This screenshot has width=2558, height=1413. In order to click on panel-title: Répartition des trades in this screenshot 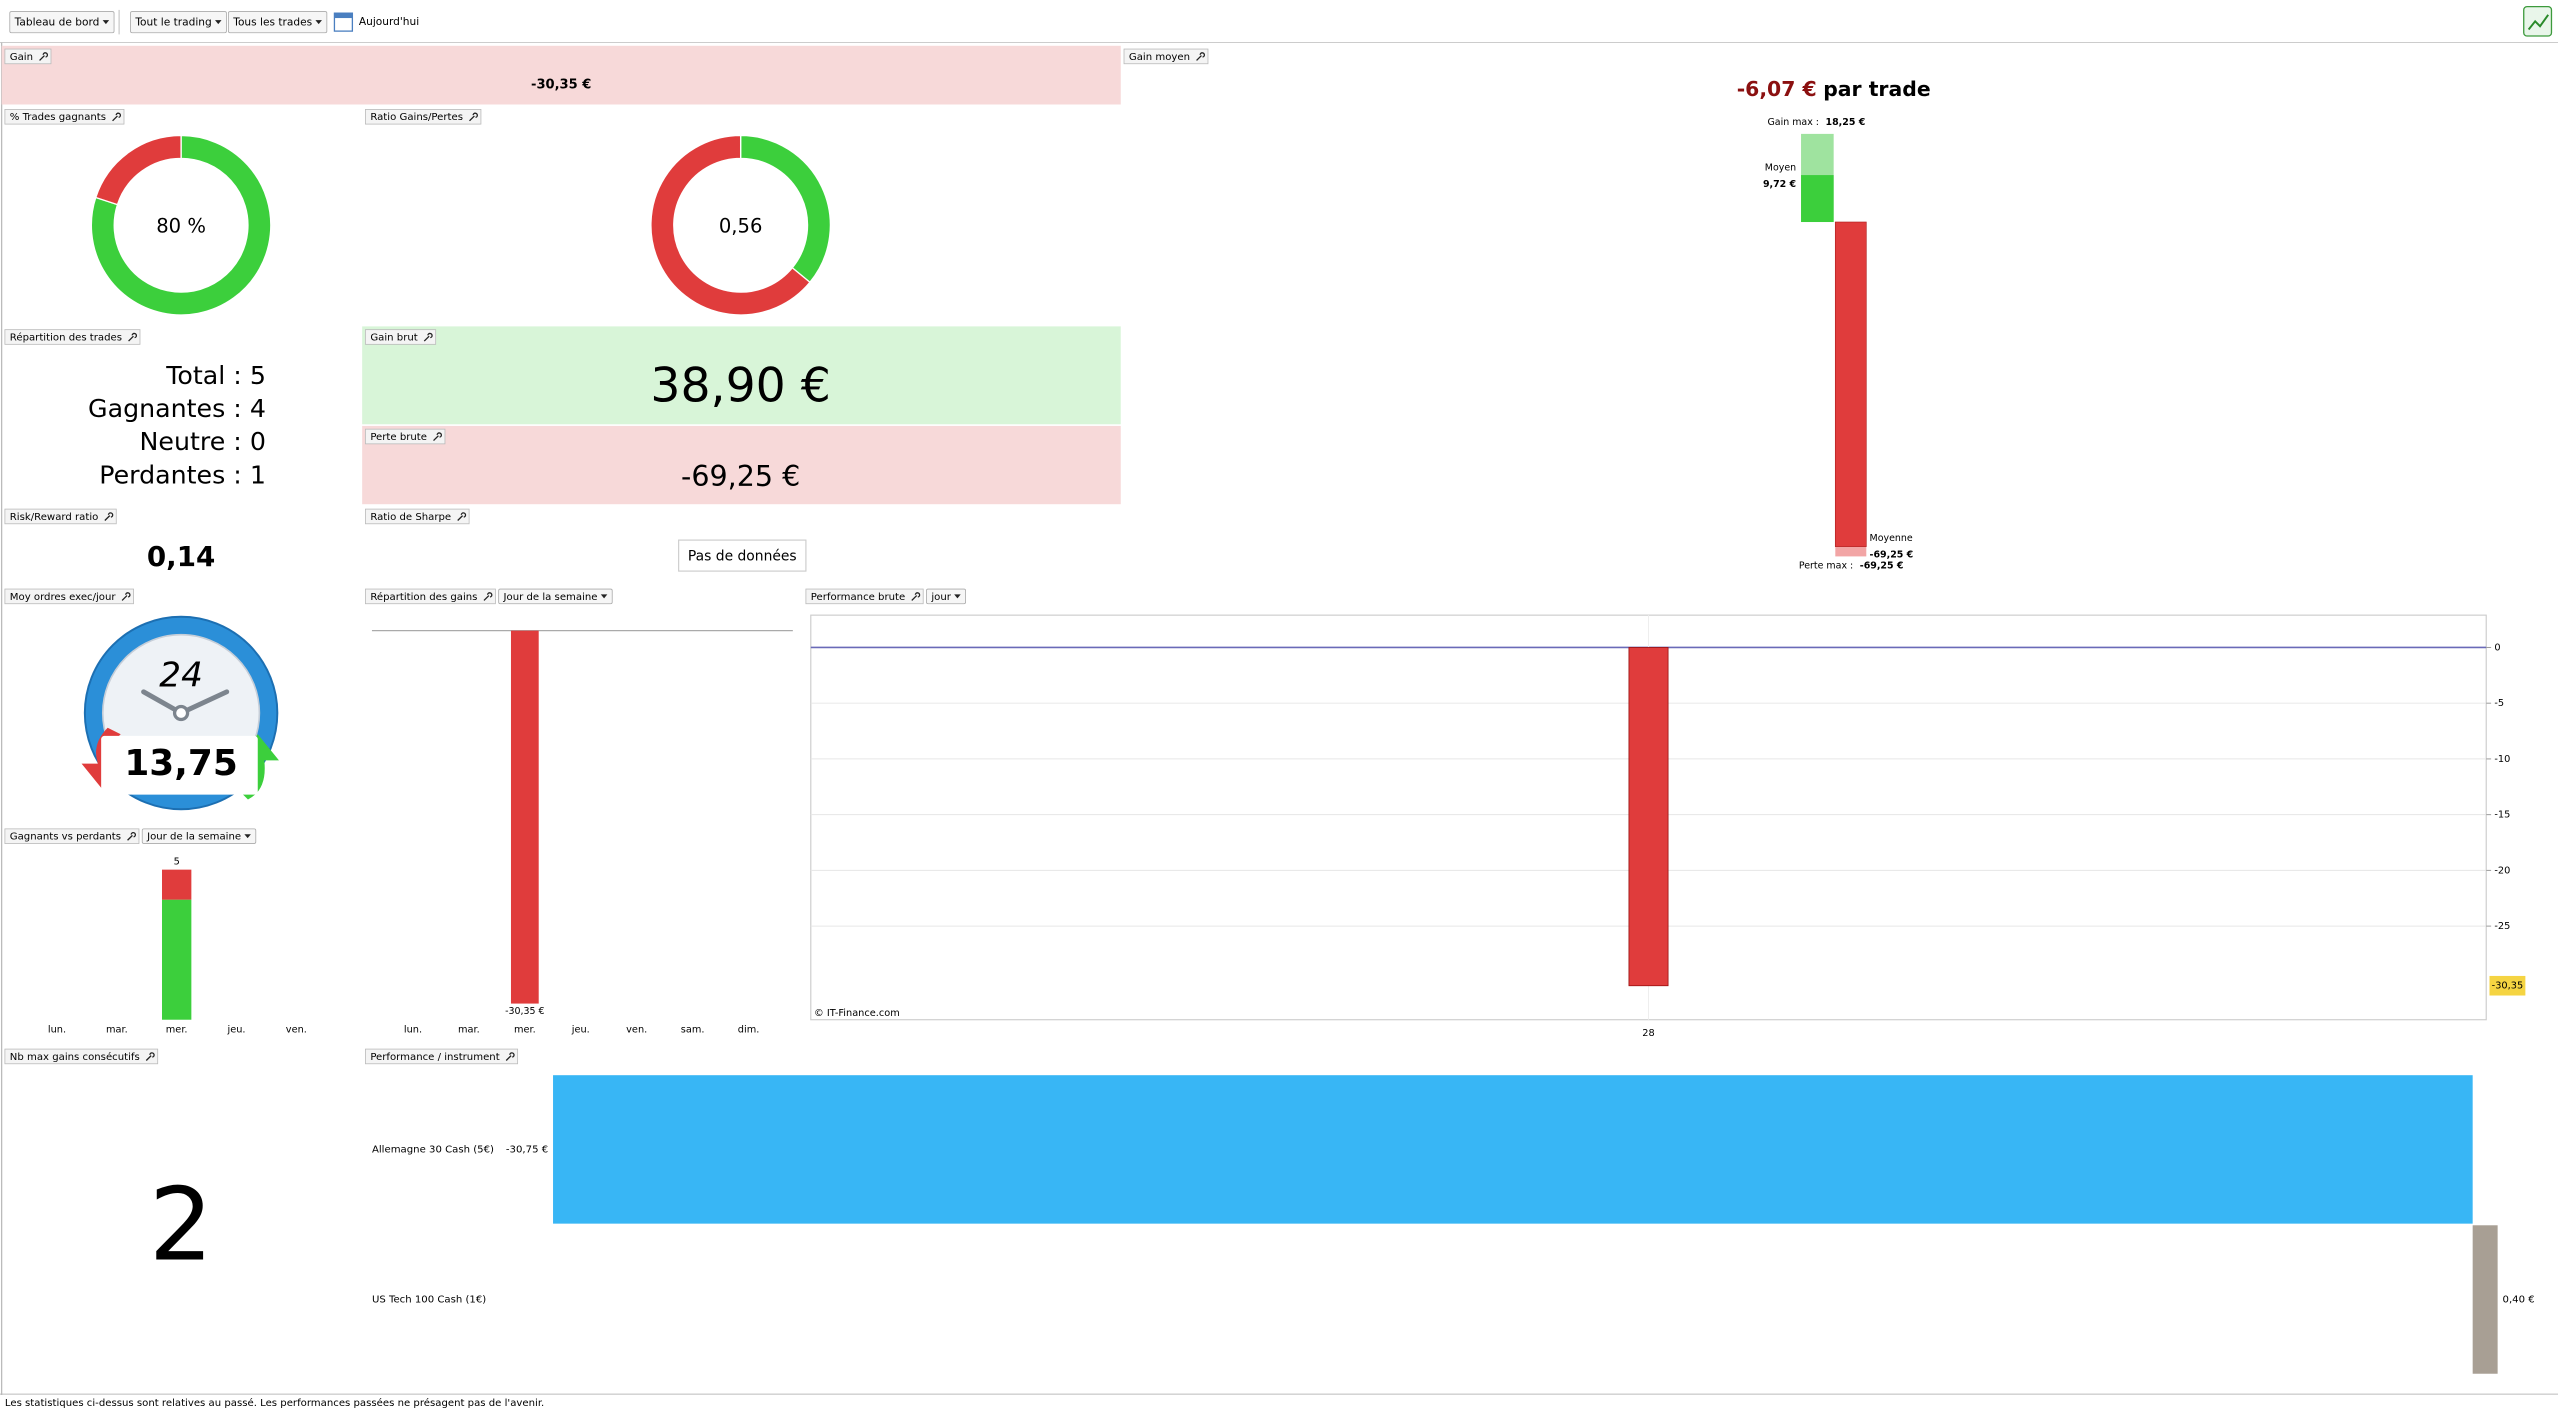, I will do `click(66, 337)`.